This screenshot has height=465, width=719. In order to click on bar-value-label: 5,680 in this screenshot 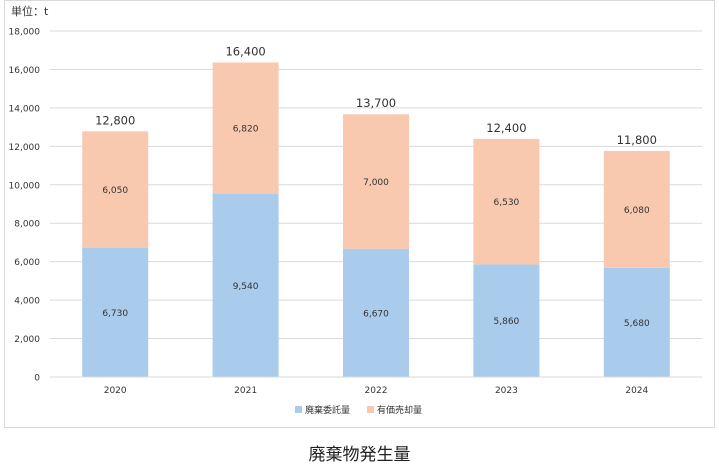, I will do `click(637, 324)`.